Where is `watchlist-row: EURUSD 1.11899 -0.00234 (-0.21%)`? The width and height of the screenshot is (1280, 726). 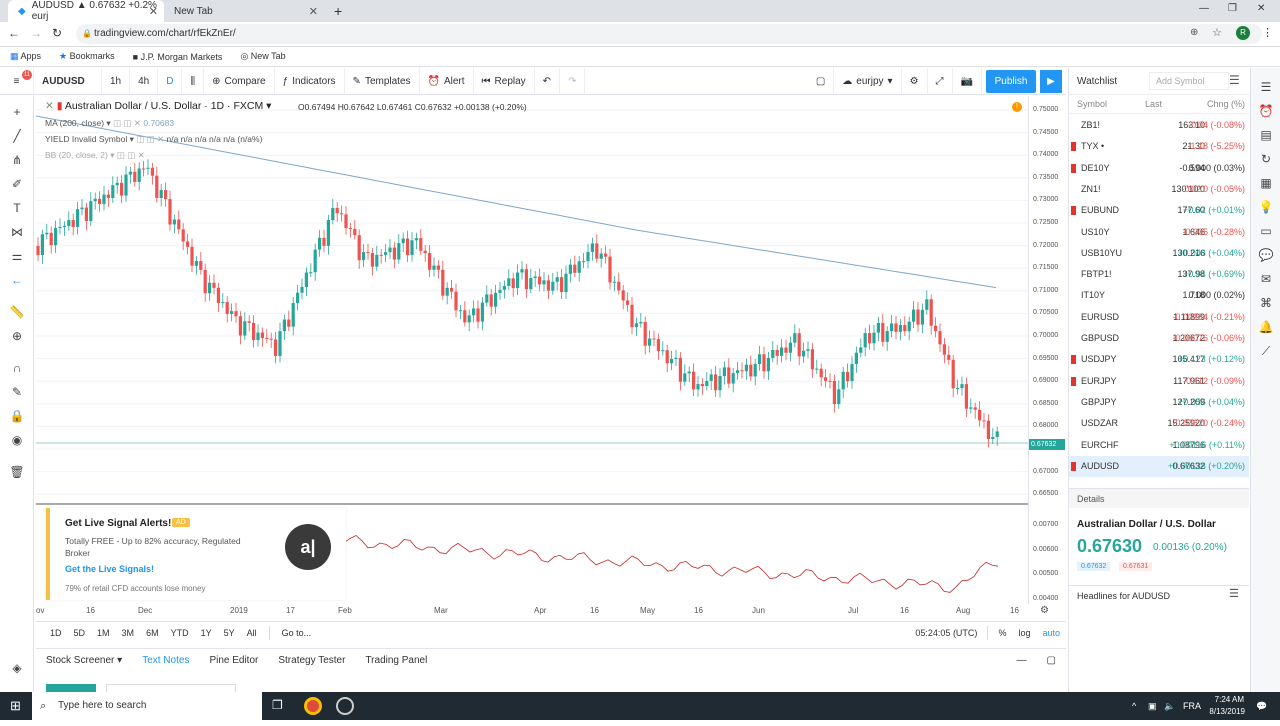 watchlist-row: EURUSD 1.11899 -0.00234 (-0.21%) is located at coordinates (1159, 317).